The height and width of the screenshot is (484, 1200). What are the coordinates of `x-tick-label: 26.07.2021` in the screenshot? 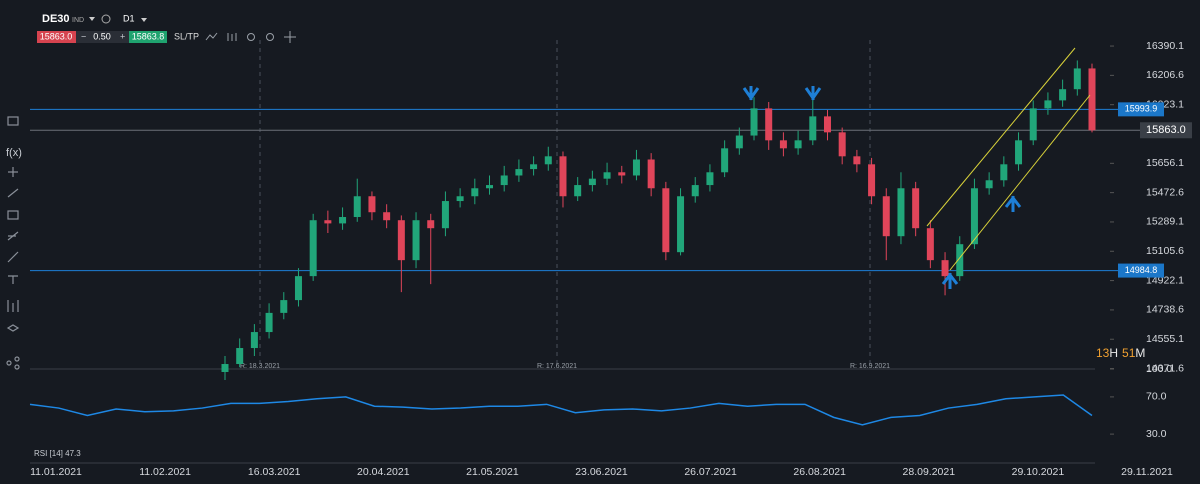 It's located at (710, 472).